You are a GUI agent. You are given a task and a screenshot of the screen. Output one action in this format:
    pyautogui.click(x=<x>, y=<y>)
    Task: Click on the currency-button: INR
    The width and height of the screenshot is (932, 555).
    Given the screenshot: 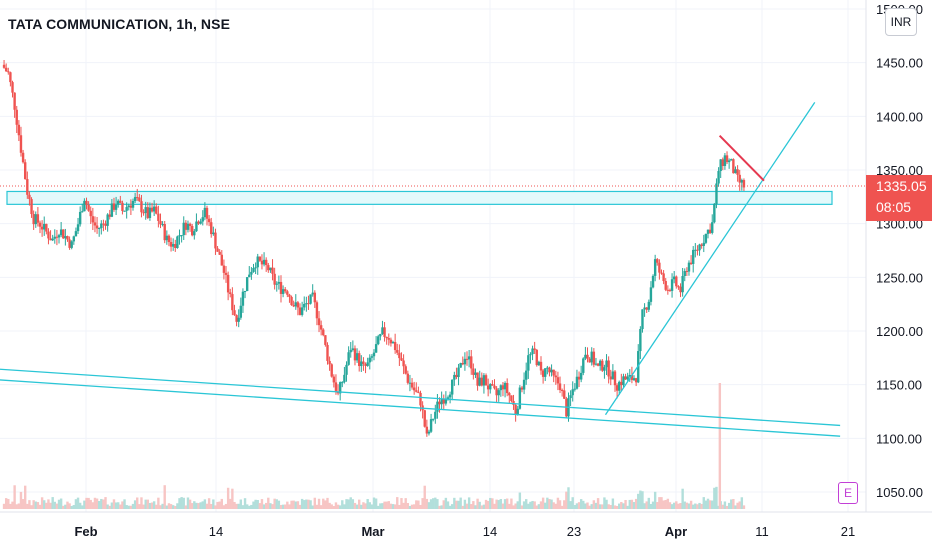 What is the action you would take?
    pyautogui.click(x=901, y=22)
    